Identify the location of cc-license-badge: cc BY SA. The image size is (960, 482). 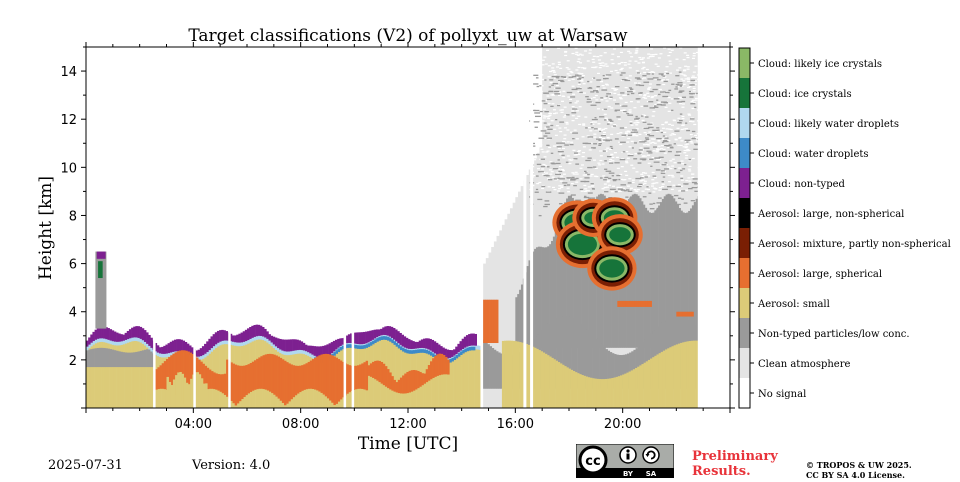
(625, 461).